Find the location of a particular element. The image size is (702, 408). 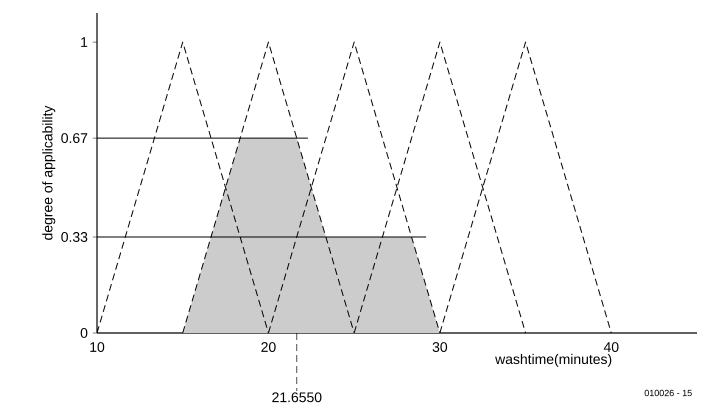

x-tick-label: 40 is located at coordinates (611, 347).